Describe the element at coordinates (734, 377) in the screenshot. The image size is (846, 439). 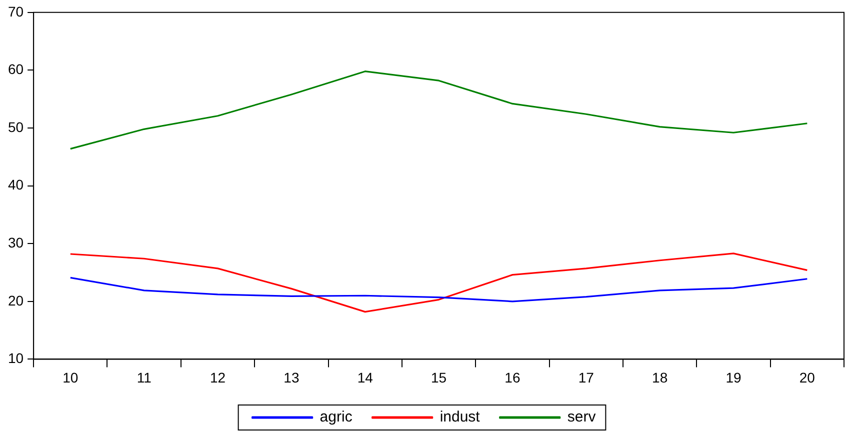
I see `x-tick-label: 19` at that location.